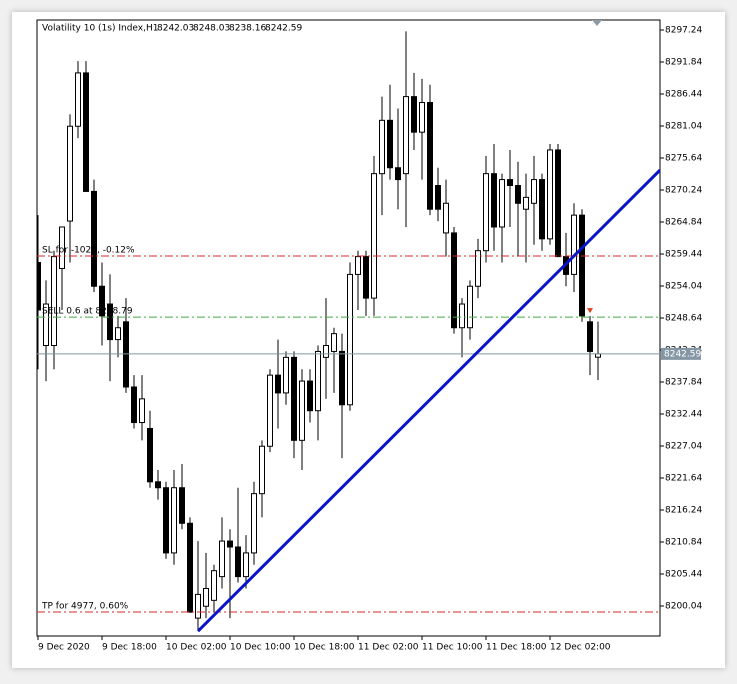  I want to click on y-tick-label: 8259.44, so click(683, 255).